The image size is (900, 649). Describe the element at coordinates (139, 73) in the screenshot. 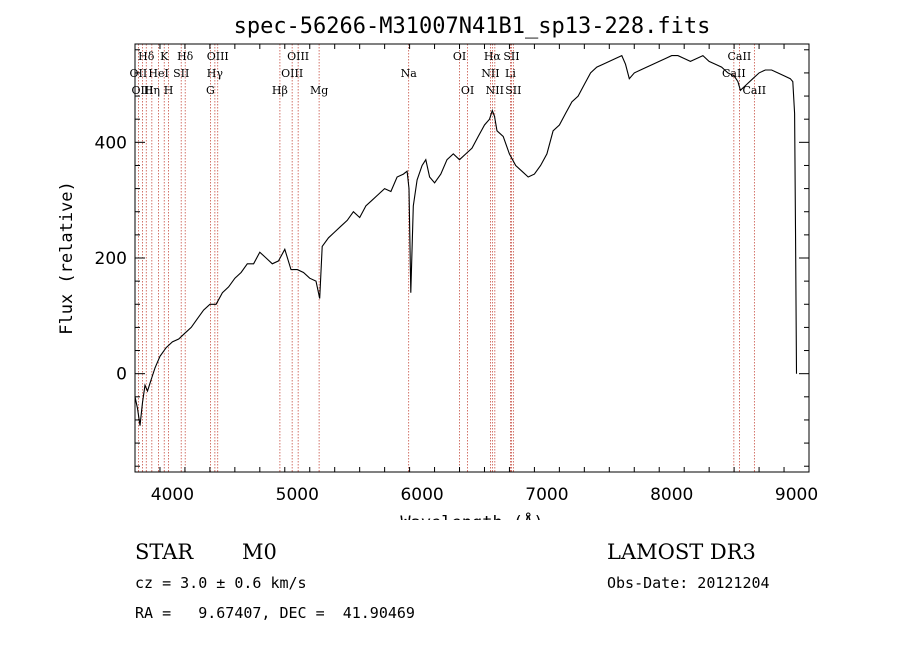

I see `spectral-line-label: OII` at that location.